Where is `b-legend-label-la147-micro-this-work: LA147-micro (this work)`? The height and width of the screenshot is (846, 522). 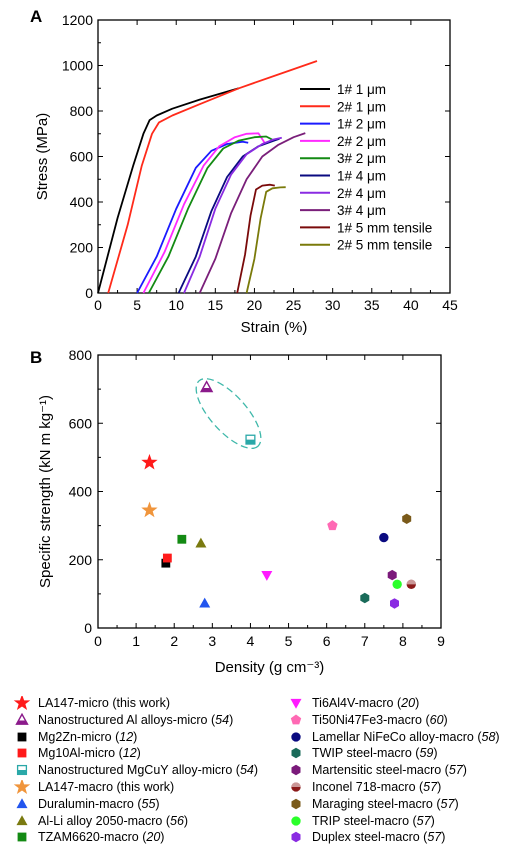 b-legend-label-la147-micro-this-work: LA147-micro (this work) is located at coordinates (104, 703).